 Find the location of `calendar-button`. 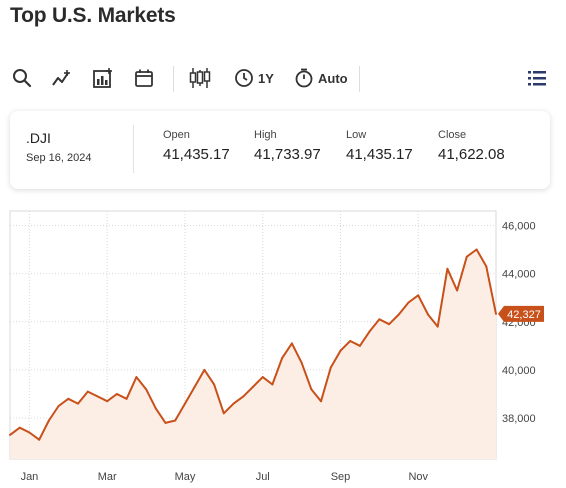

calendar-button is located at coordinates (144, 78).